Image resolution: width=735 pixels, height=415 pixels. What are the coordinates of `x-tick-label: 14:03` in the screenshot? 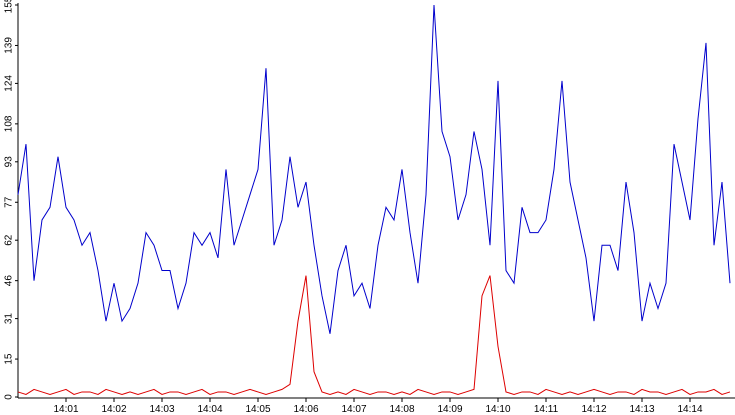 It's located at (161, 409).